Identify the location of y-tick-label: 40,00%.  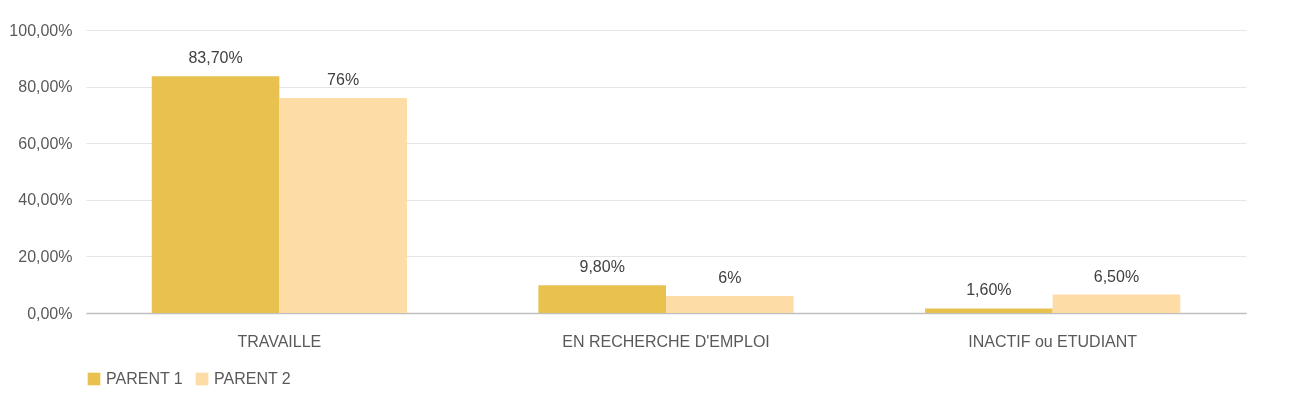
(45, 200).